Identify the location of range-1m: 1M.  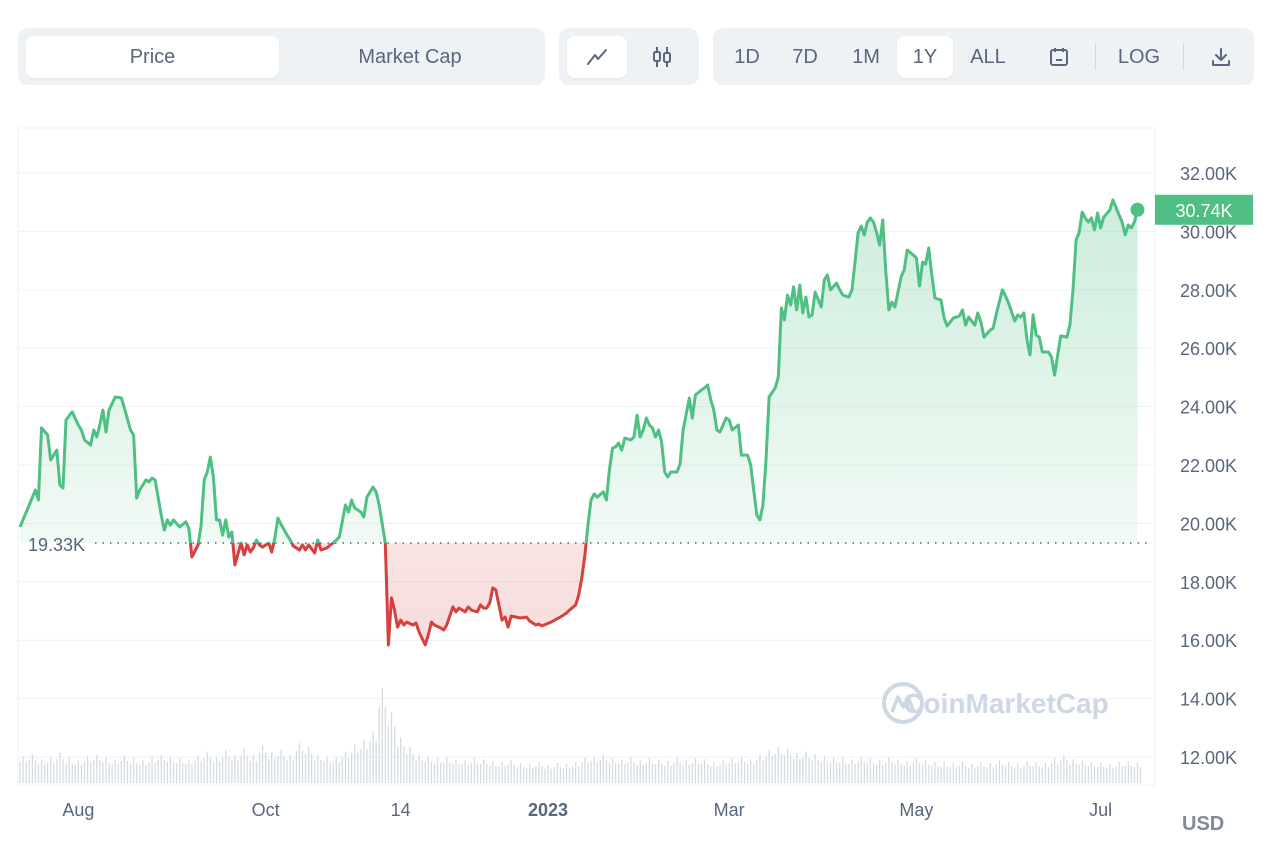
(866, 56).